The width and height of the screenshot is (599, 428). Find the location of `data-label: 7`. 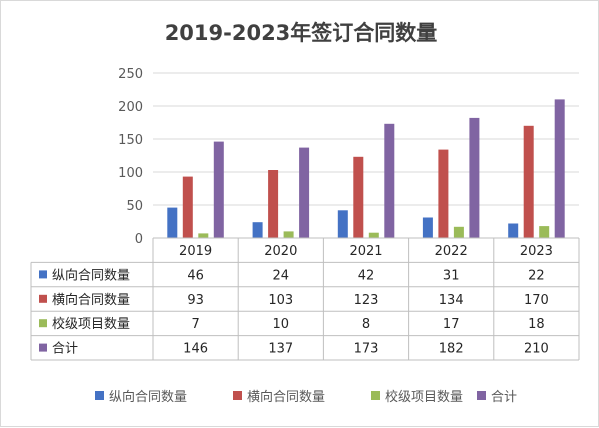

data-label: 7 is located at coordinates (195, 324).